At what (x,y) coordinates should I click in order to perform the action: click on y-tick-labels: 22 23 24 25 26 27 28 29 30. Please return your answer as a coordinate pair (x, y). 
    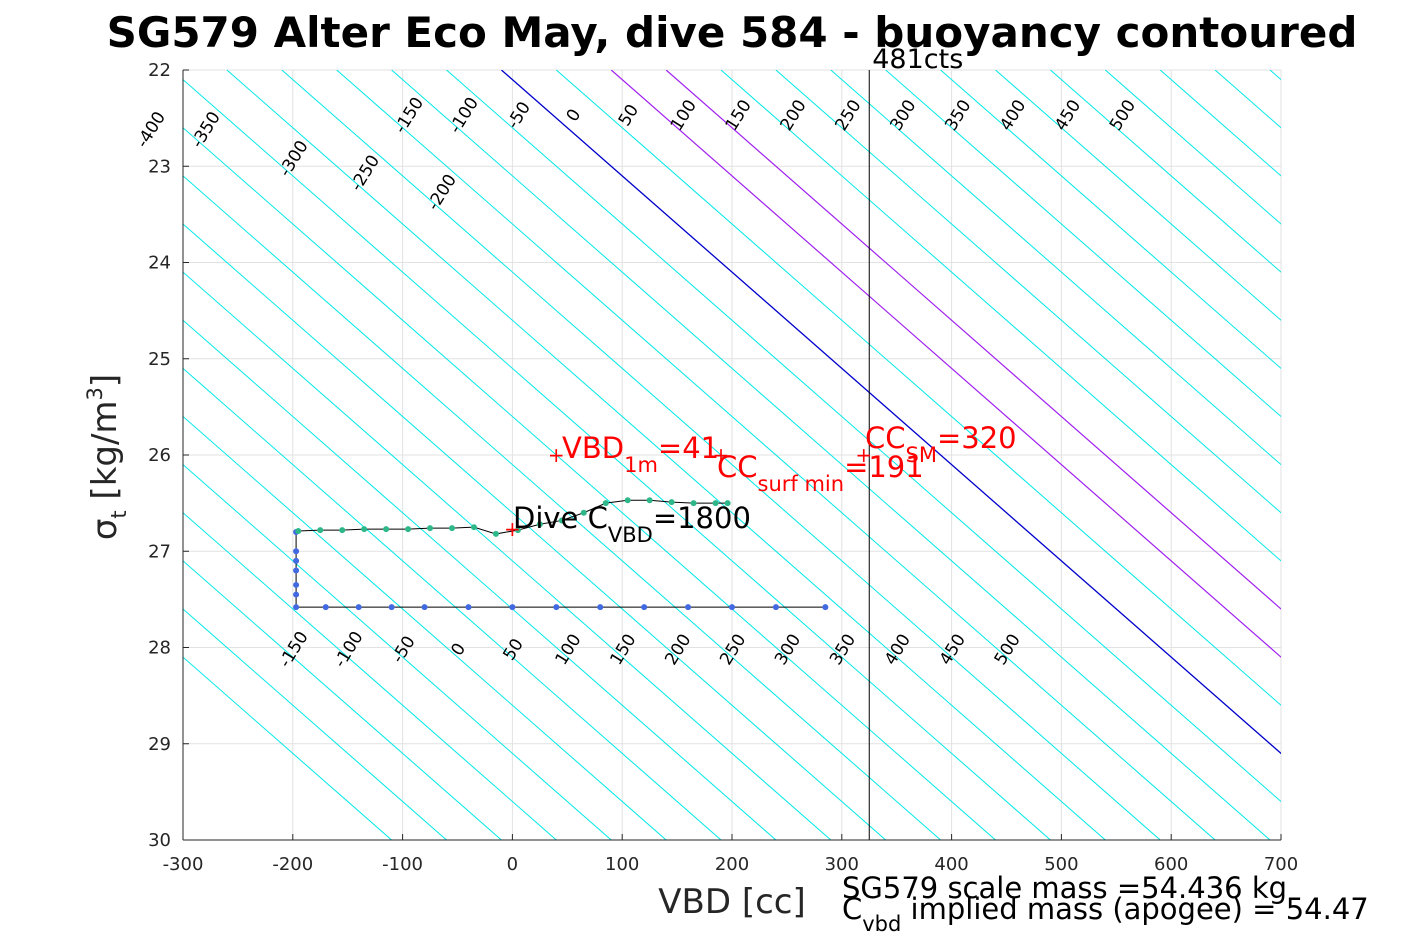
    Looking at the image, I should click on (168, 455).